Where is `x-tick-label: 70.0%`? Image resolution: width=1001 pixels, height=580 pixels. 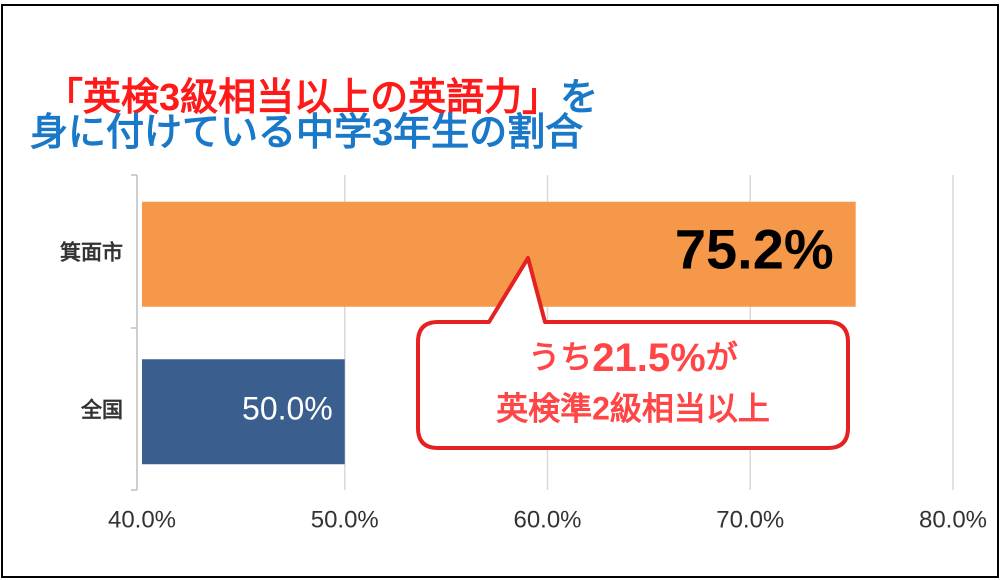 x-tick-label: 70.0% is located at coordinates (750, 519).